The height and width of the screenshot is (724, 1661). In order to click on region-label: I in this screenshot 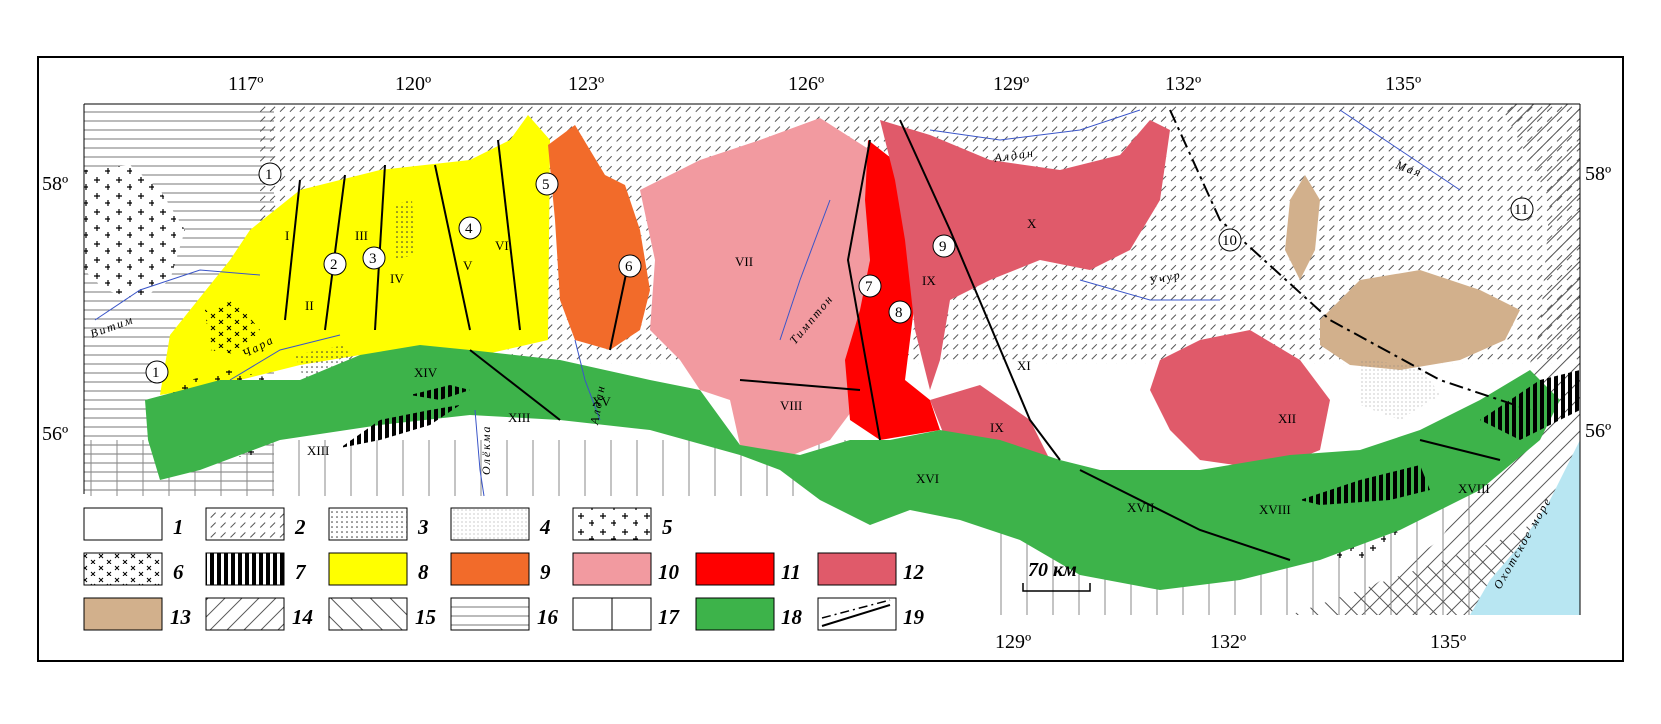, I will do `click(287, 235)`.